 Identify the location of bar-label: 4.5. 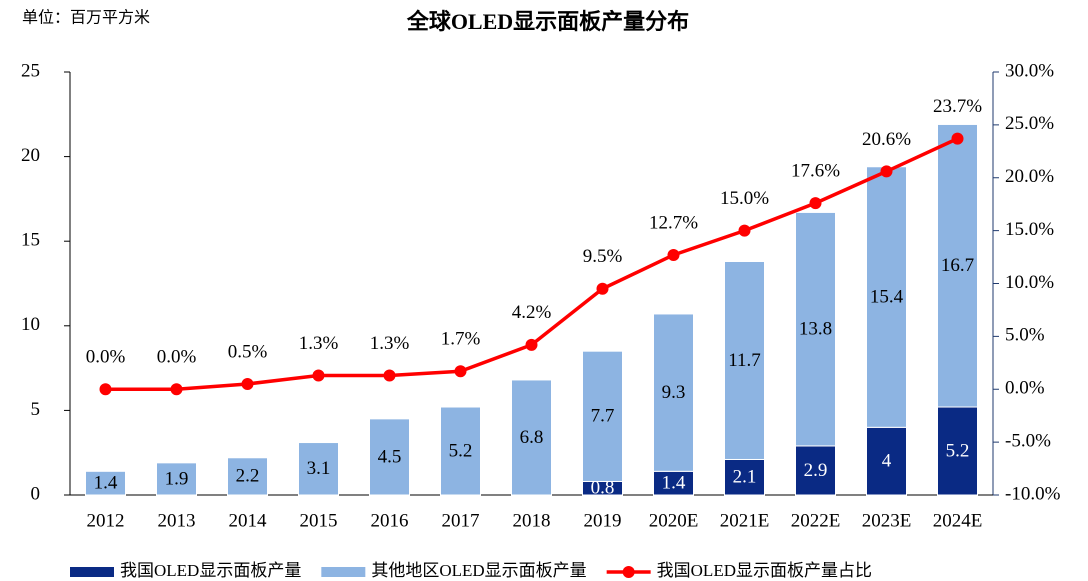
(390, 456).